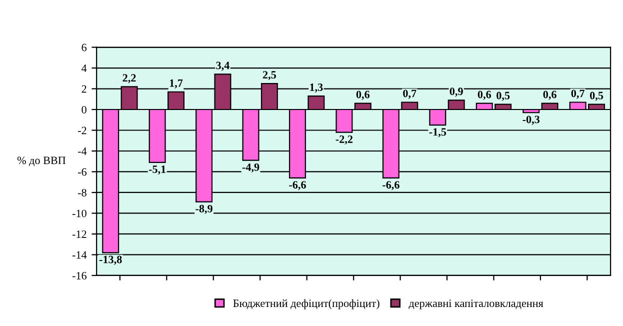  Describe the element at coordinates (79, 255) in the screenshot. I see `y-tick-label: -14` at that location.